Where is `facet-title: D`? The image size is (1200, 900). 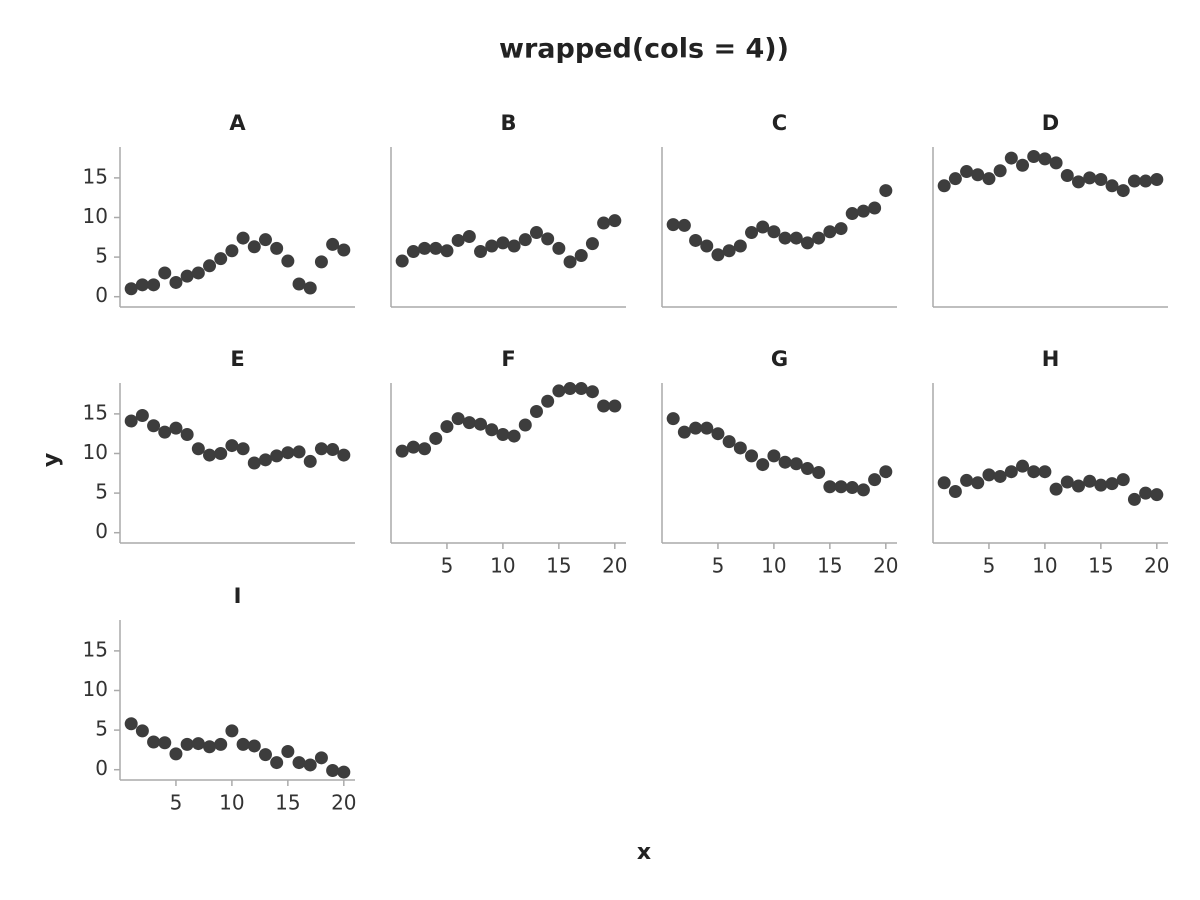 facet-title: D is located at coordinates (1050, 123).